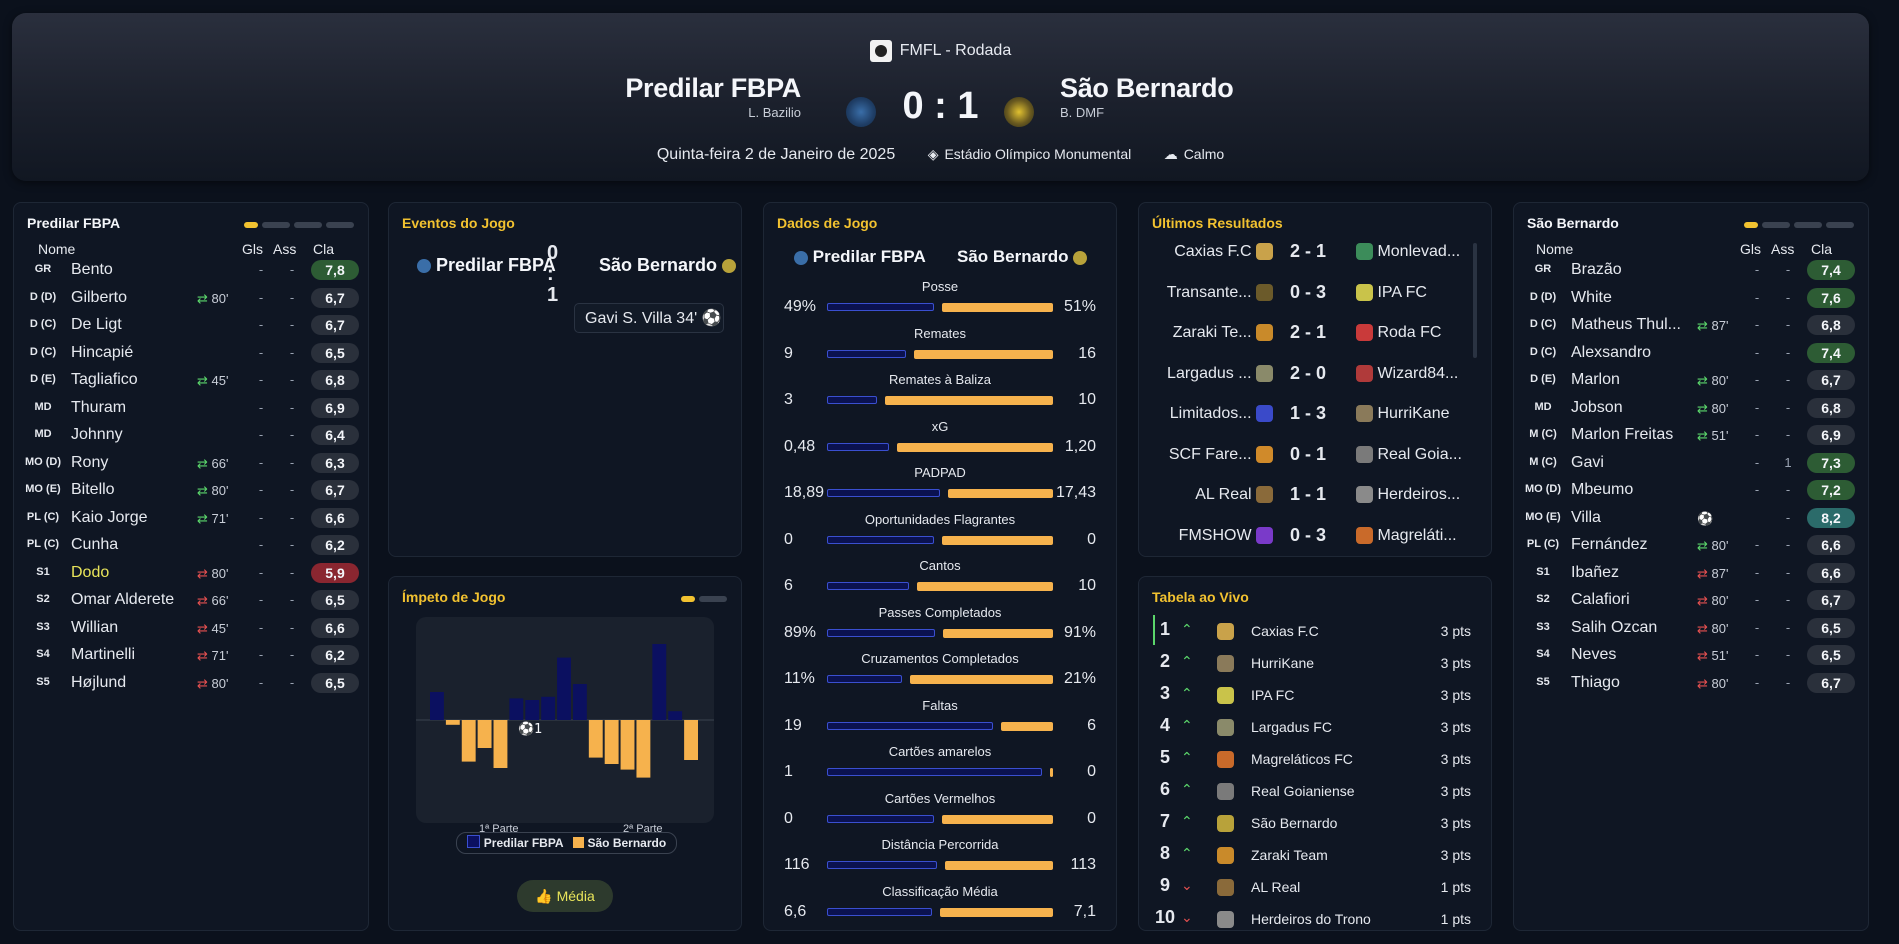 The image size is (1899, 944). I want to click on player-name: Tagliafico, so click(104, 379).